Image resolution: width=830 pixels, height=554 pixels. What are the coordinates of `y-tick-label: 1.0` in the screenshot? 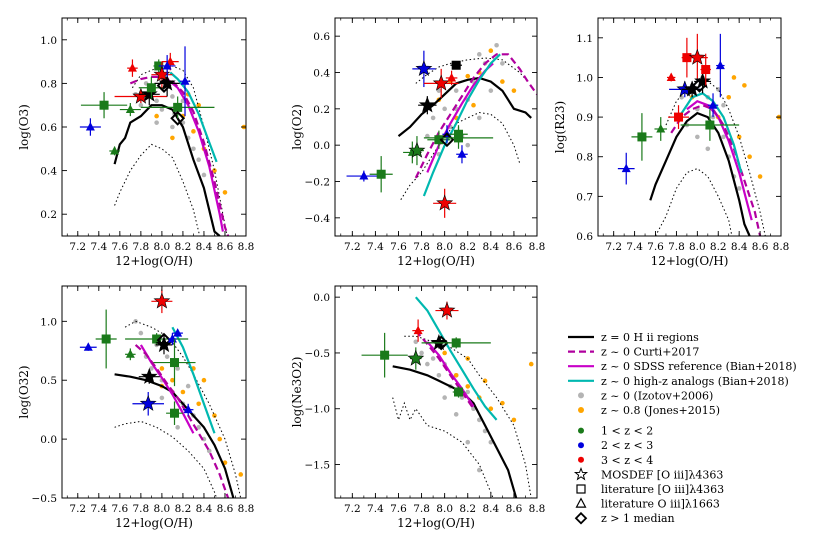 It's located at (584, 78).